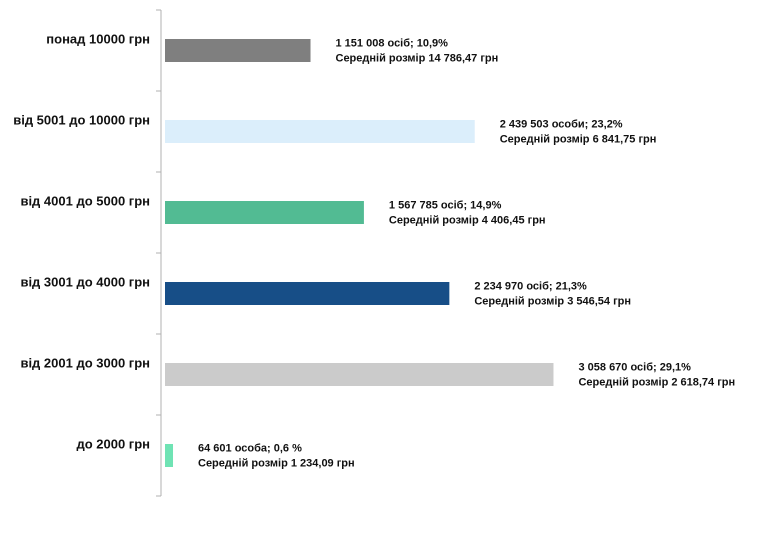  I want to click on data-label-count: 2 439 503 особи; 23,2%, so click(561, 125).